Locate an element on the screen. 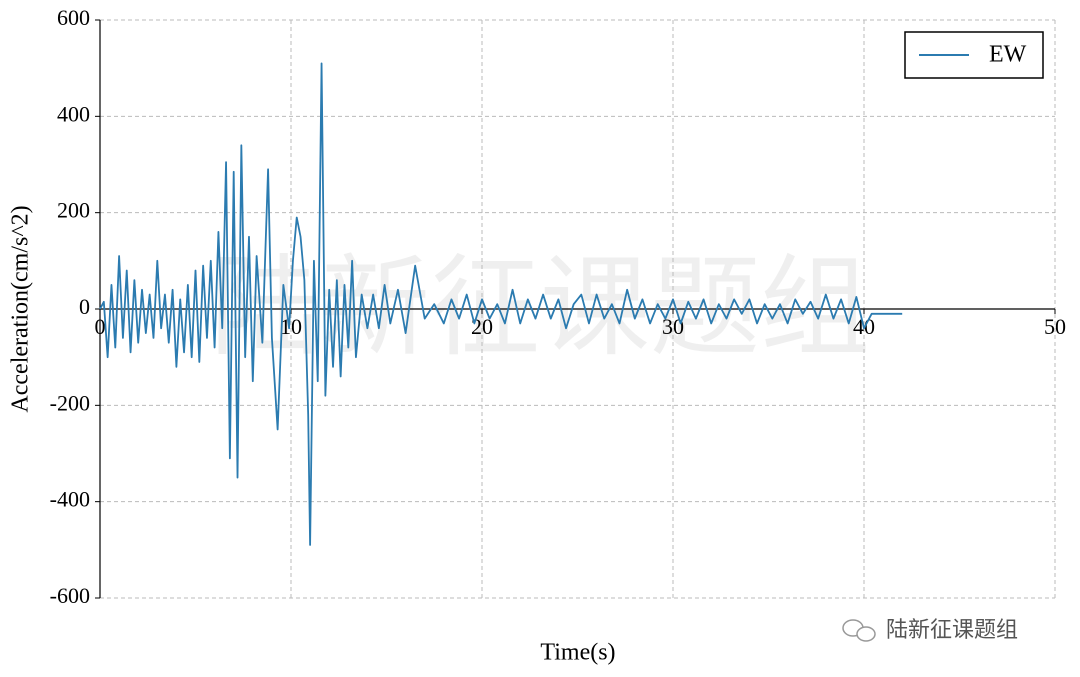 The height and width of the screenshot is (677, 1080). y-tick-label: -200 is located at coordinates (70, 402).